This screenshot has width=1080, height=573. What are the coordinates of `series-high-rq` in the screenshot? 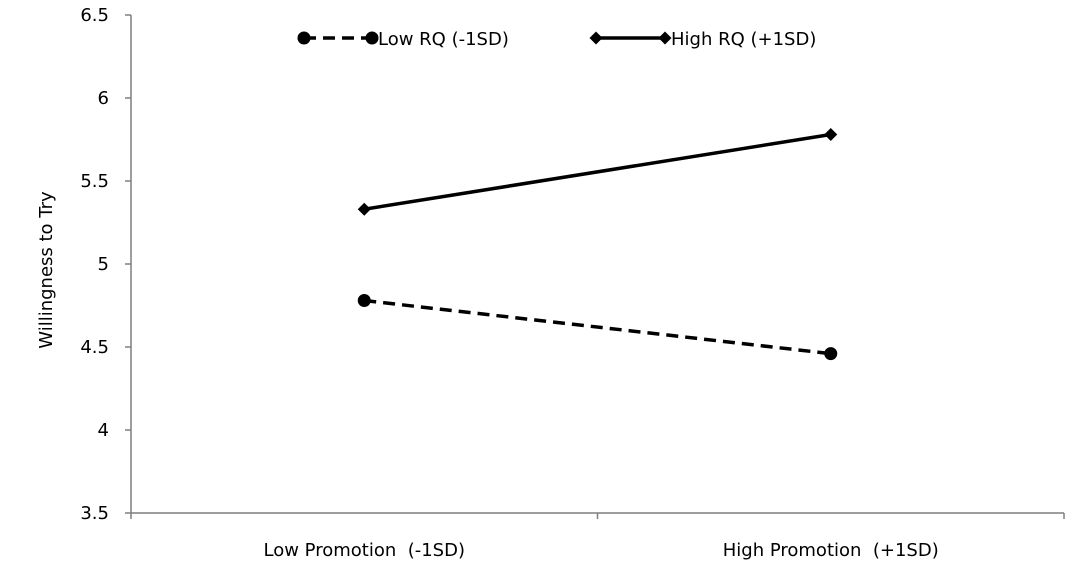 It's located at (597, 172).